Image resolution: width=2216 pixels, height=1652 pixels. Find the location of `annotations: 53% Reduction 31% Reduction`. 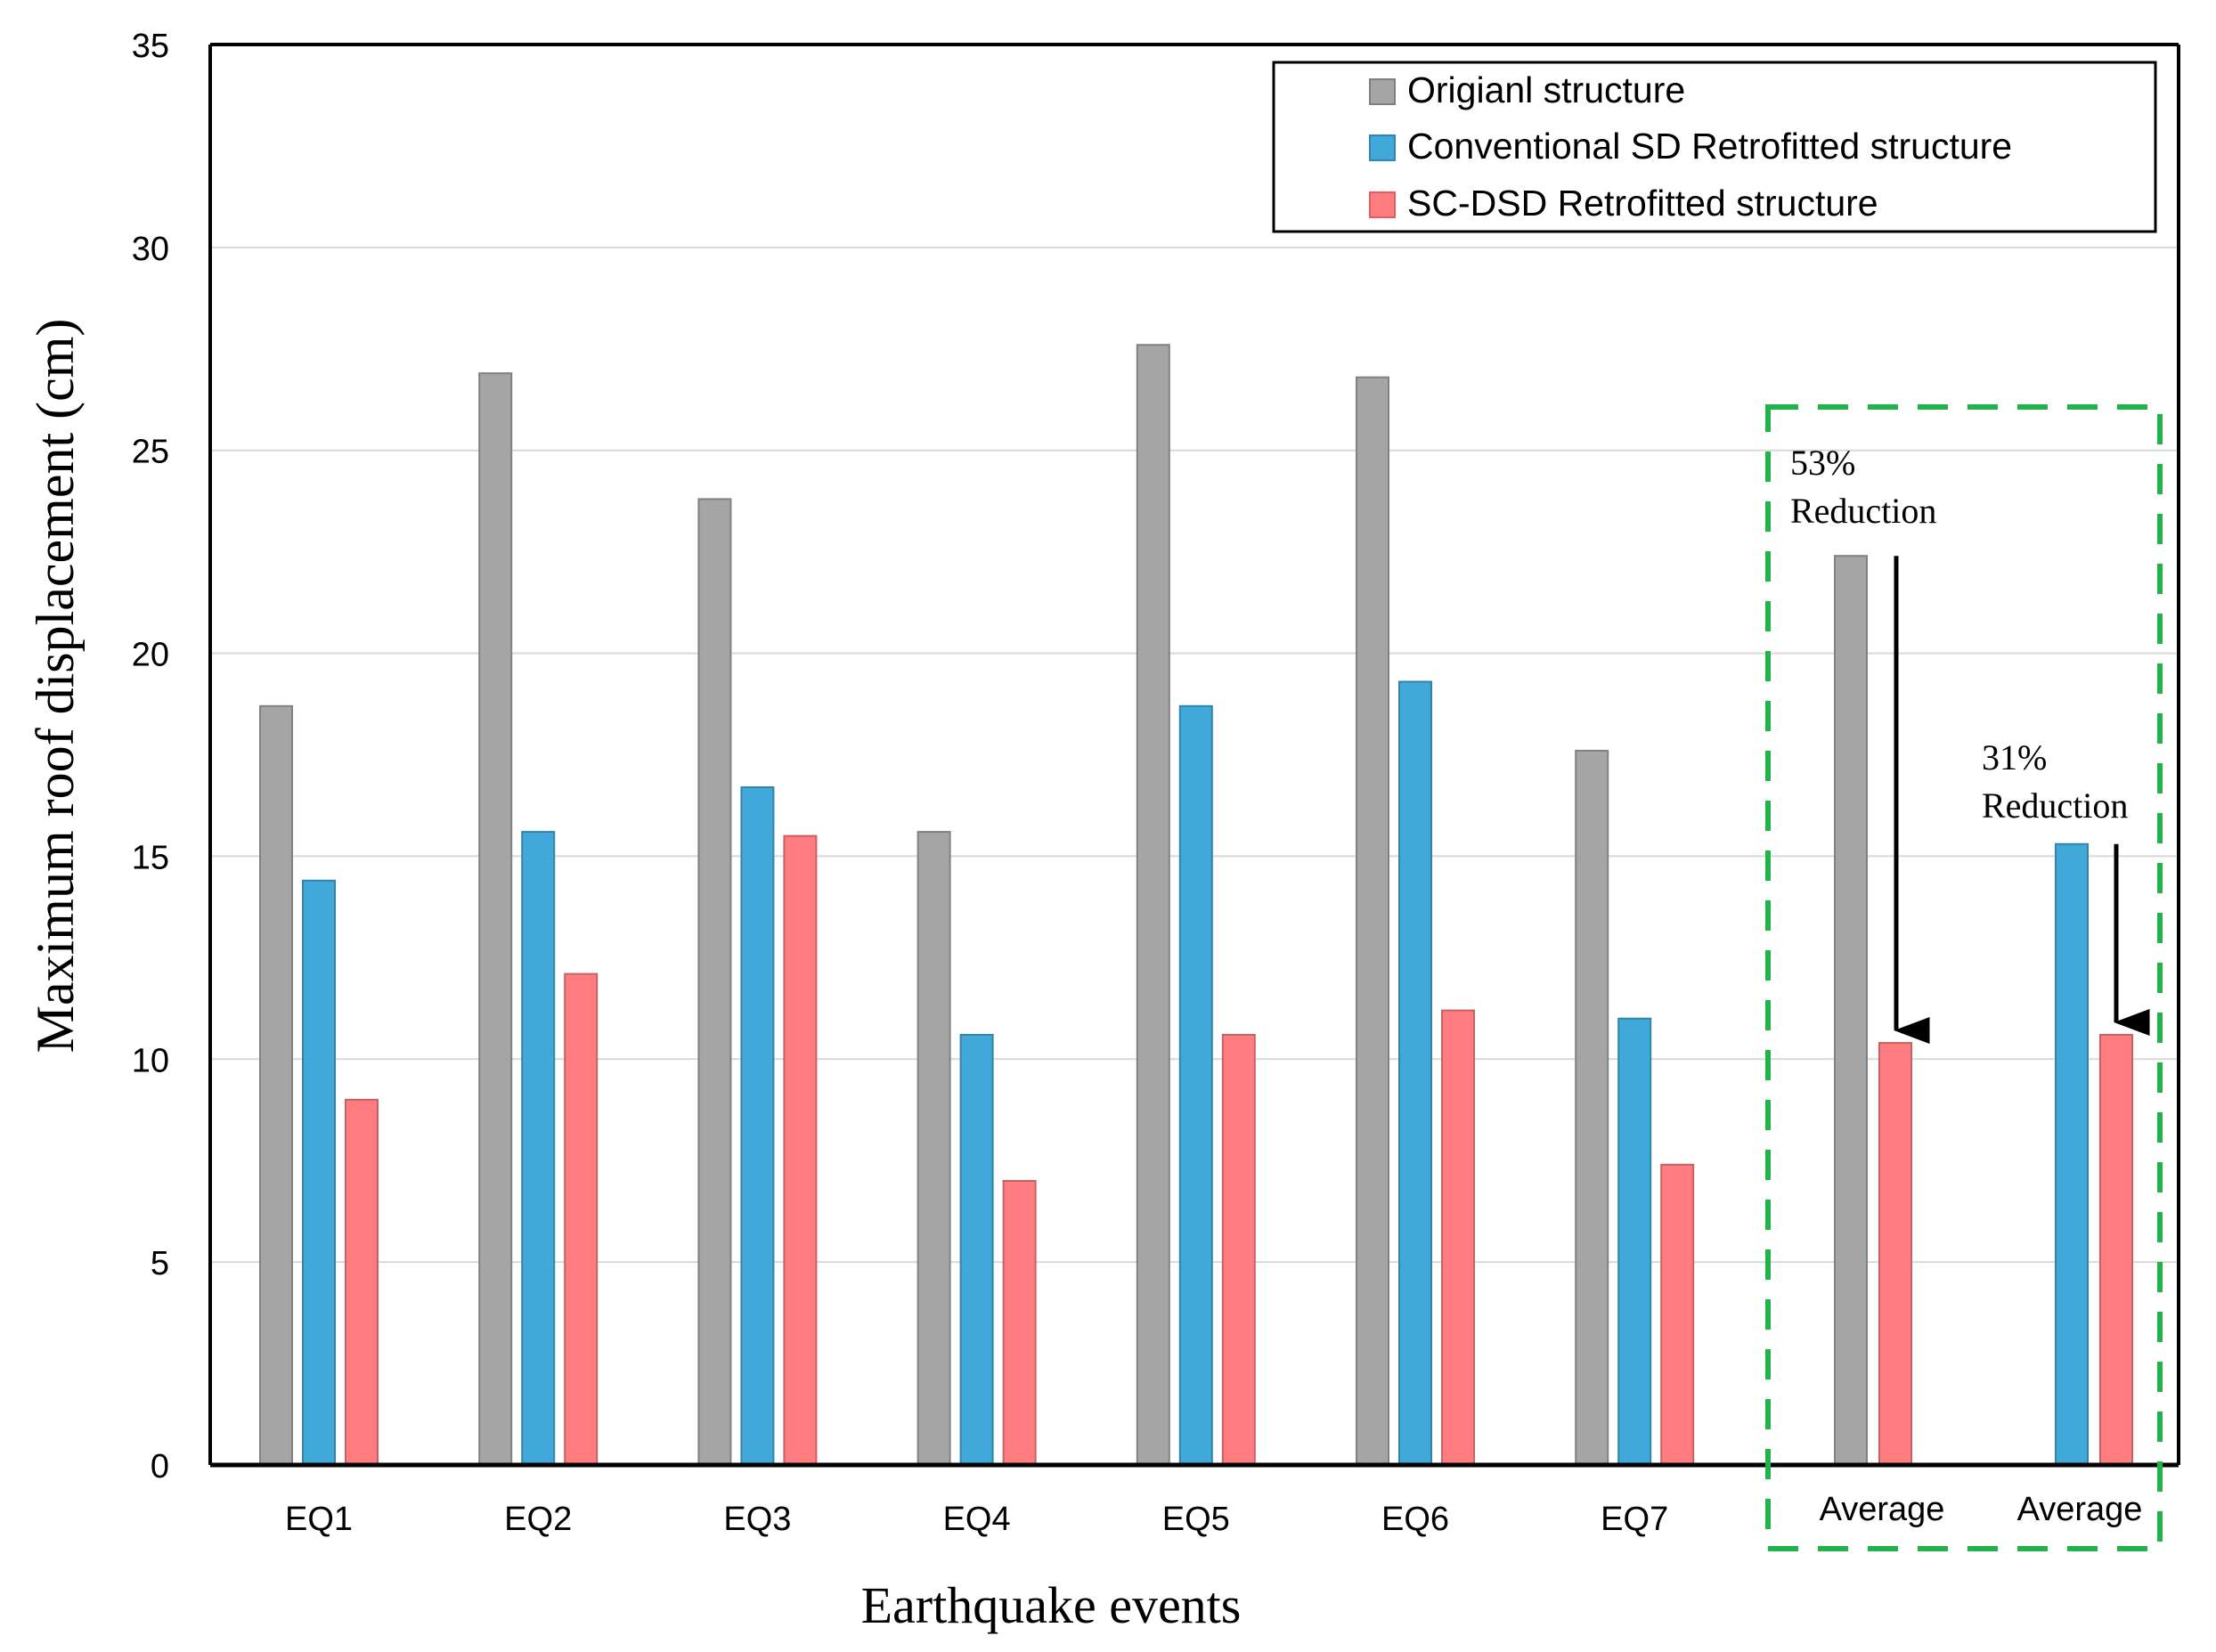

annotations: 53% Reduction 31% Reduction is located at coordinates (1964, 977).